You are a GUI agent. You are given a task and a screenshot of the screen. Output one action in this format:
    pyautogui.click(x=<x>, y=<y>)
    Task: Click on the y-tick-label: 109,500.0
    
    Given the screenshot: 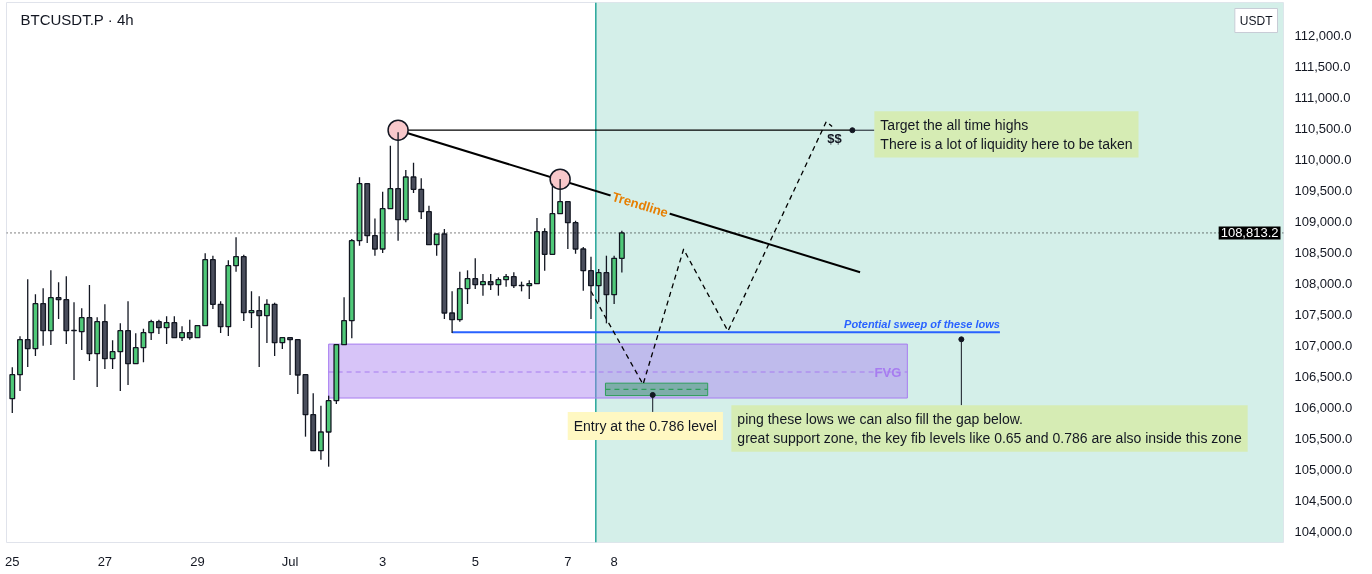 What is the action you would take?
    pyautogui.click(x=1323, y=190)
    